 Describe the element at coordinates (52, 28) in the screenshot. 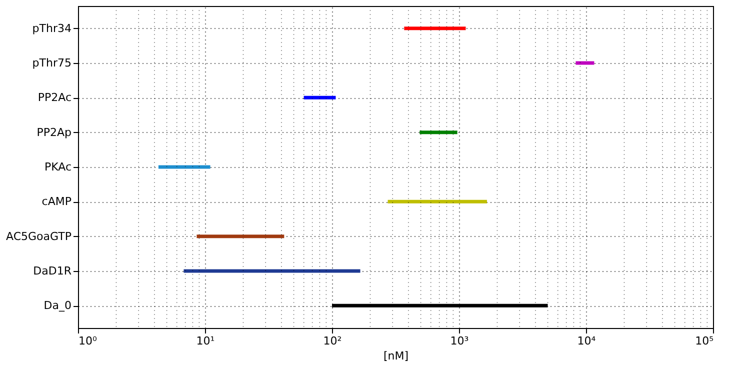

I see `y-tick-label: pThr34` at that location.